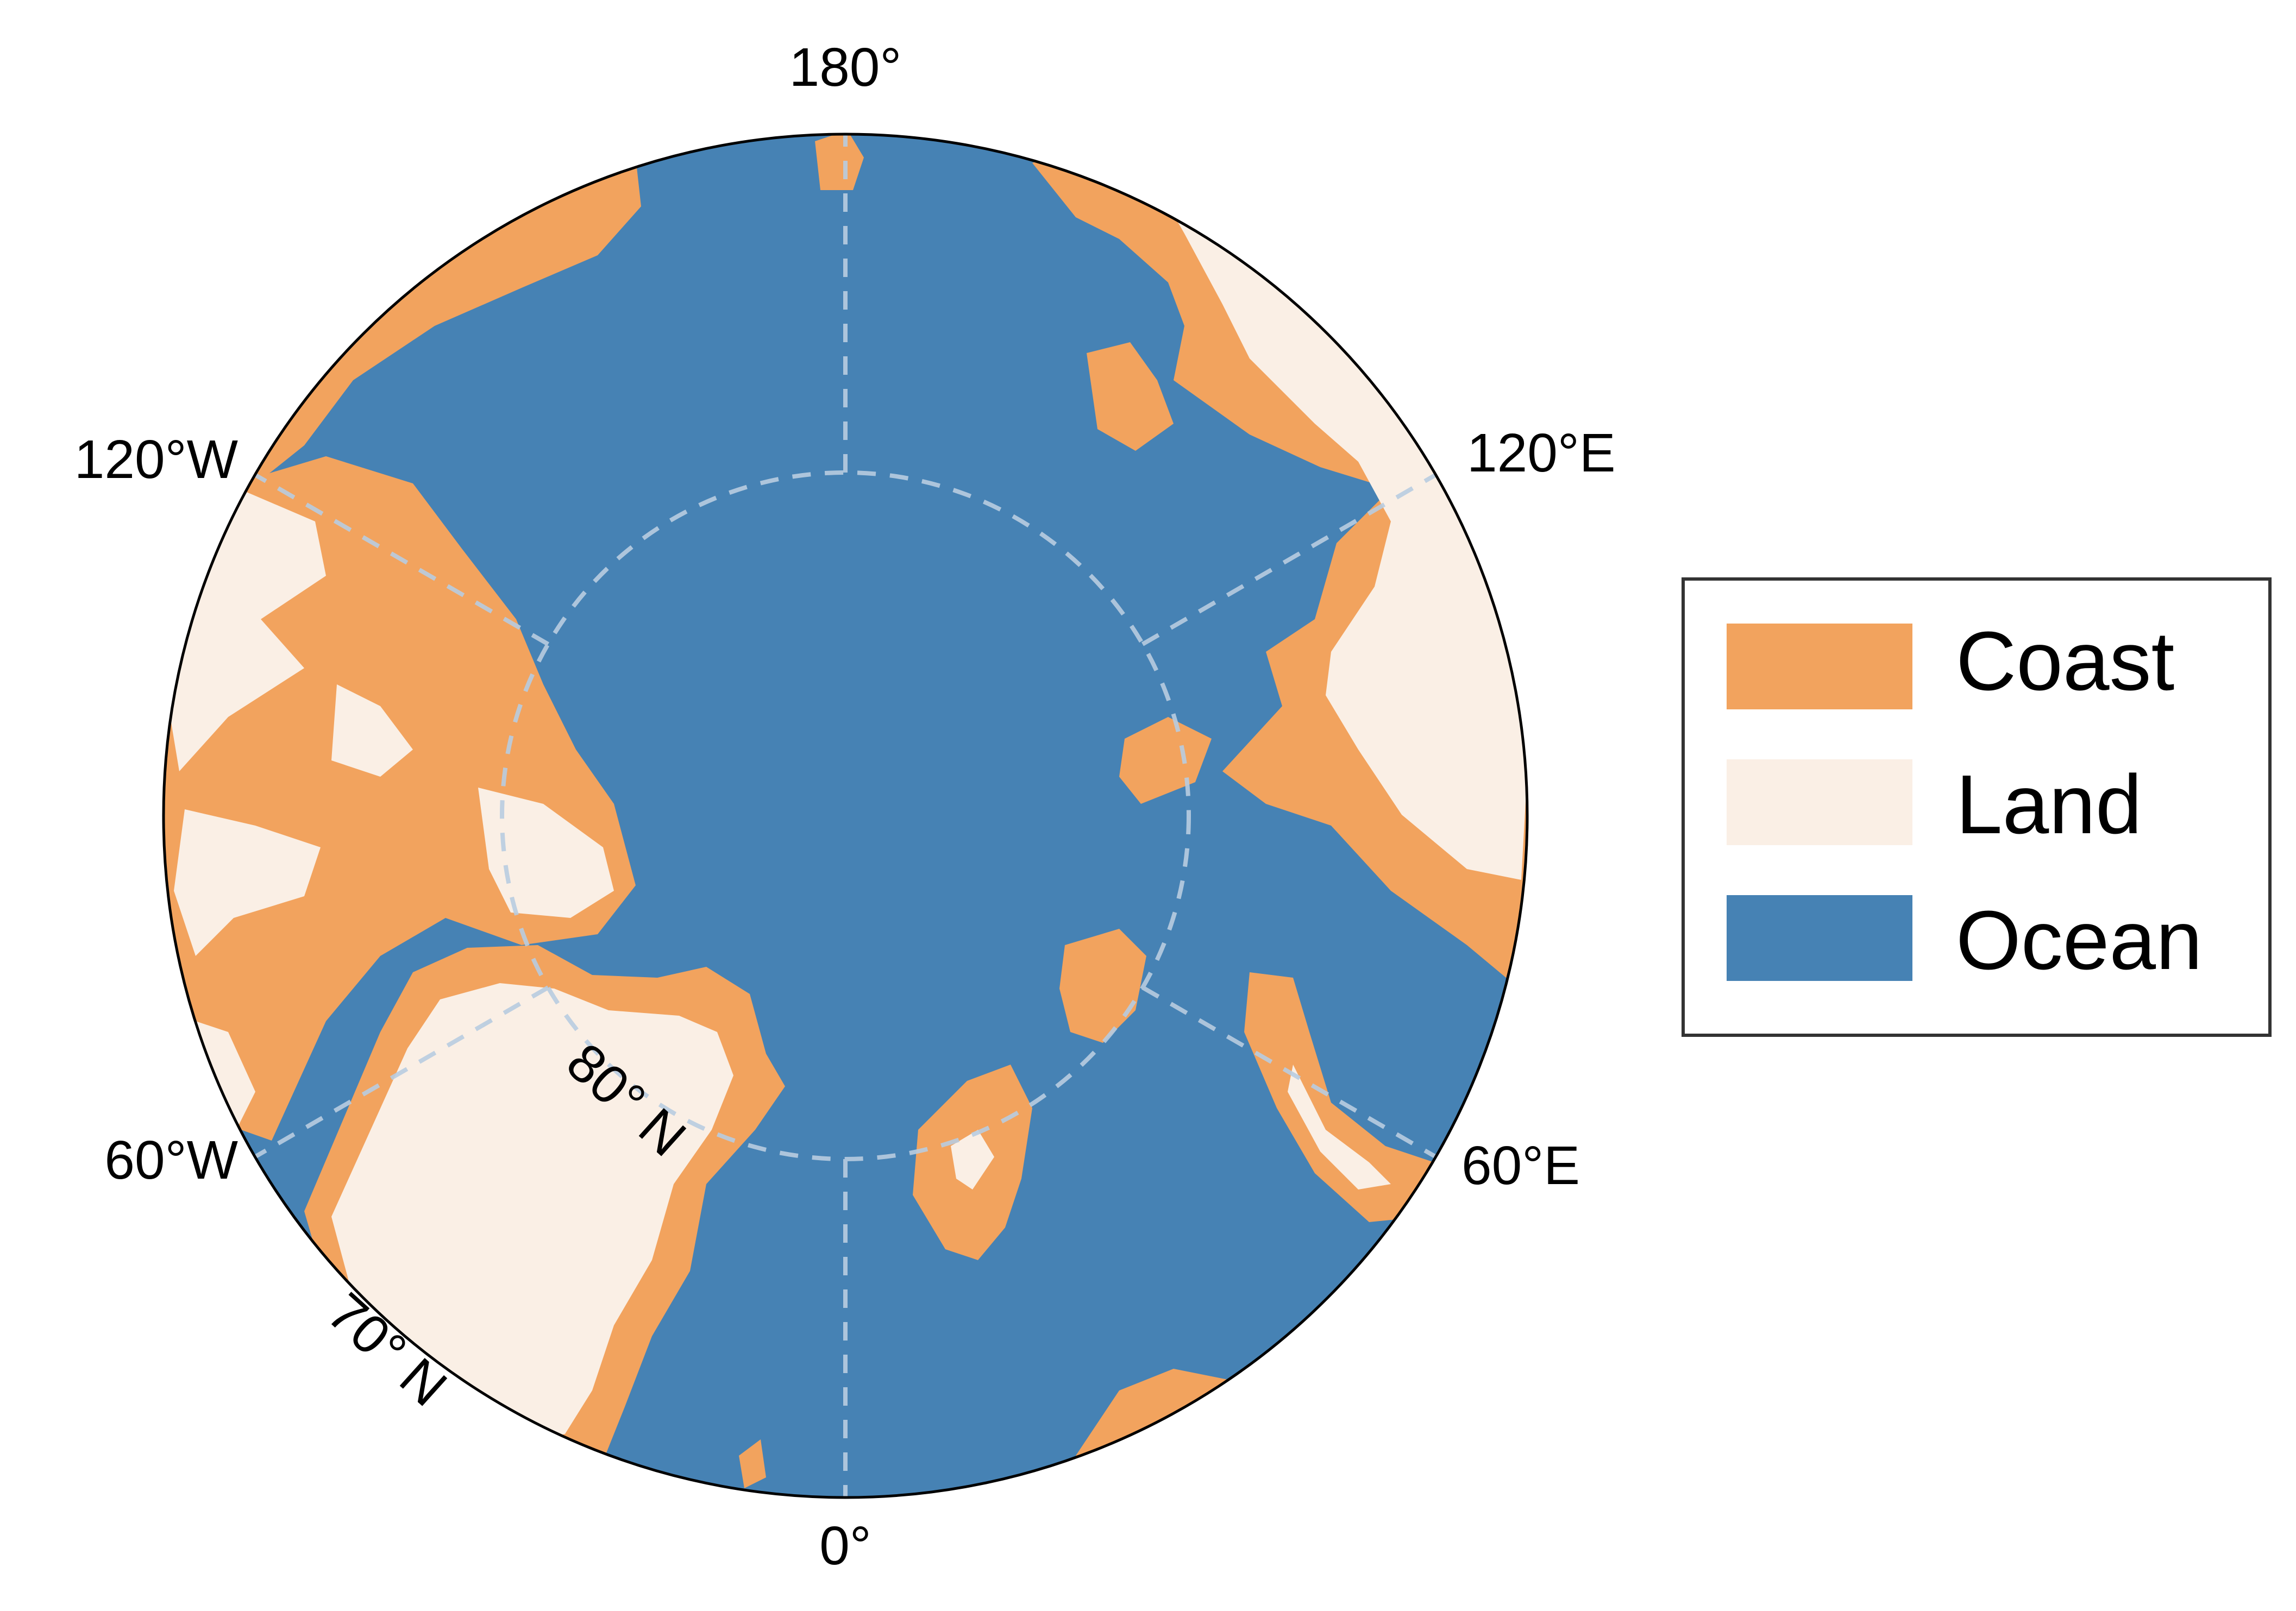  Describe the element at coordinates (156, 459) in the screenshot. I see `lon-label-120w: 120°W` at that location.